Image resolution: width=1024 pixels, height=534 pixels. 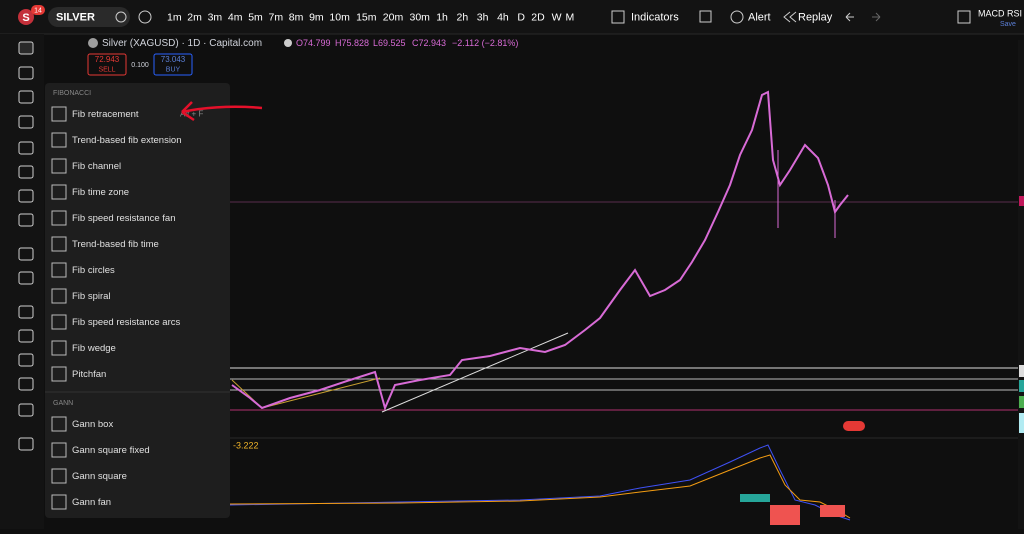 What do you see at coordinates (352, 43) in the screenshot?
I see `legend-high: H75.828` at bounding box center [352, 43].